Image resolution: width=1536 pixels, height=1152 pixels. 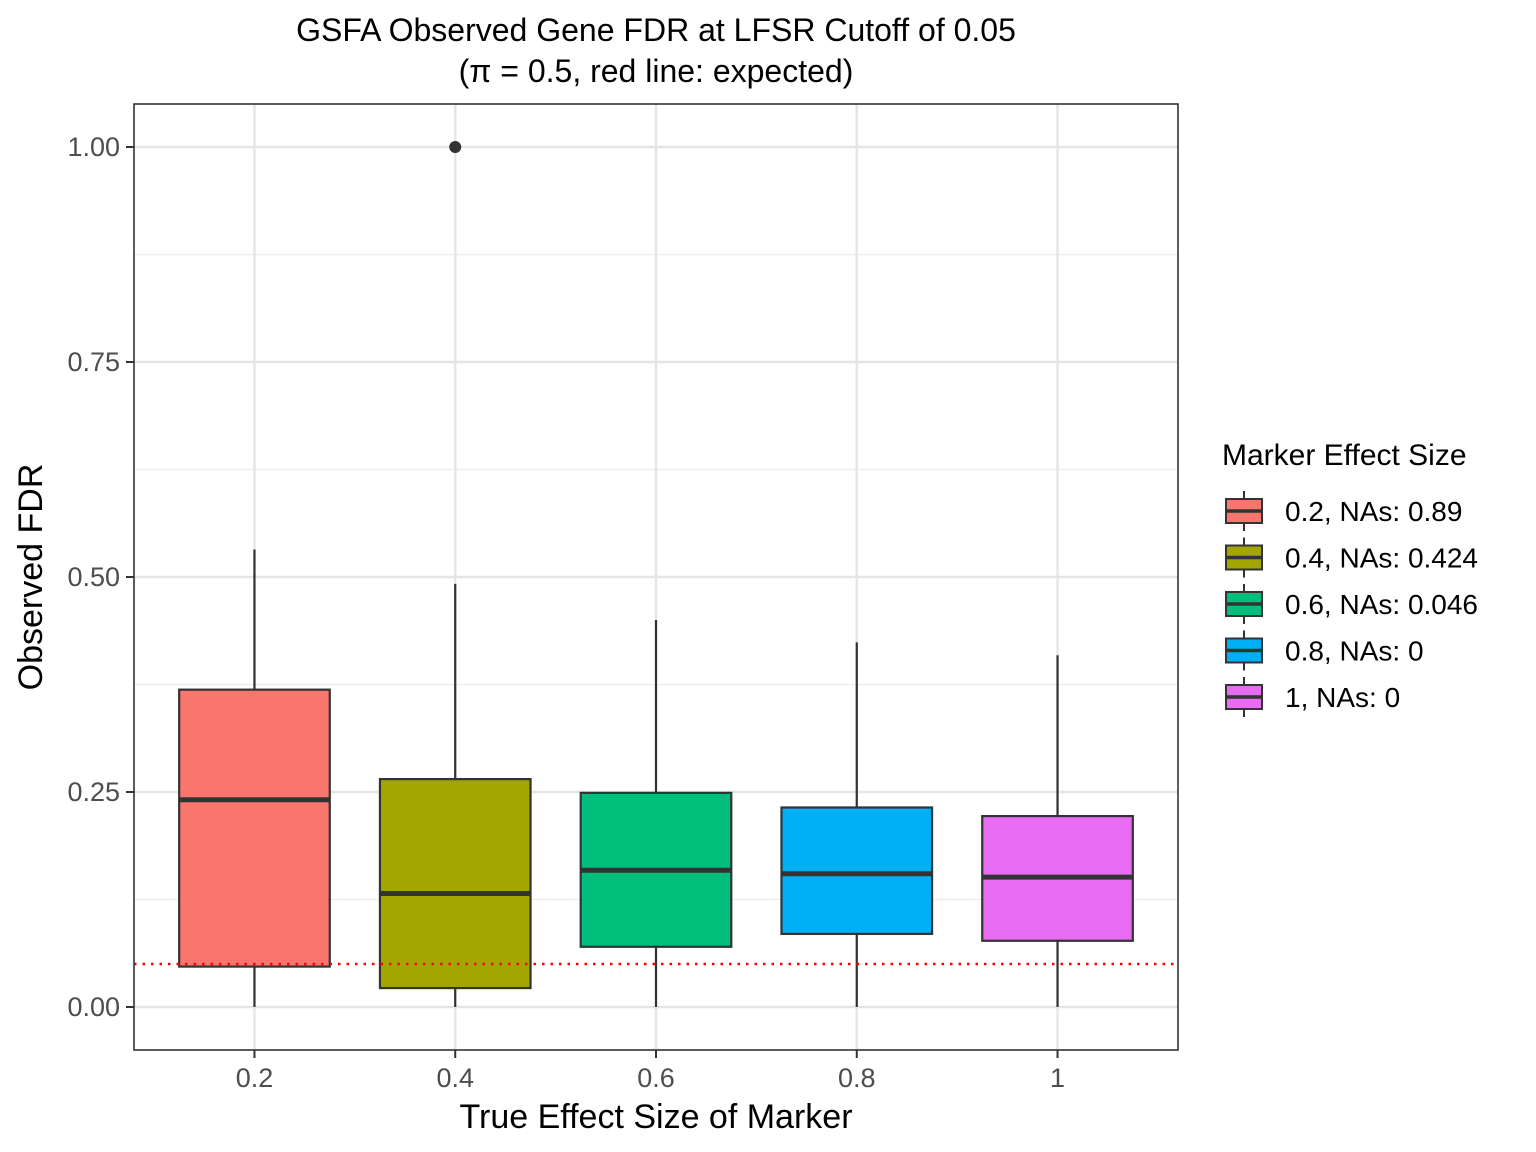 I want to click on legend-label: 0.2, NAs: 0.89, so click(x=1373, y=511).